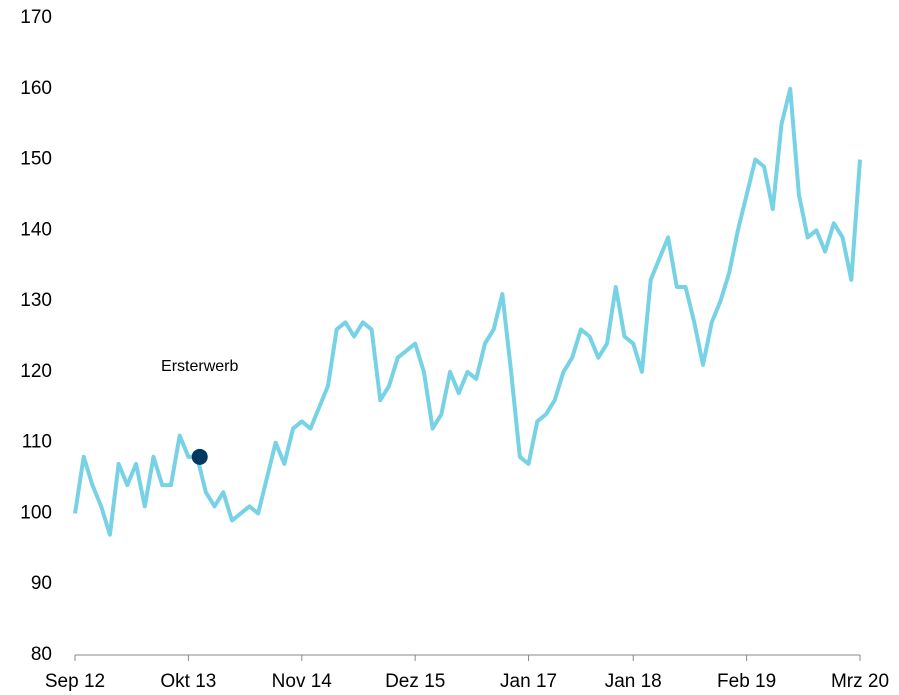  I want to click on x-tick-label: Dez 15, so click(415, 681).